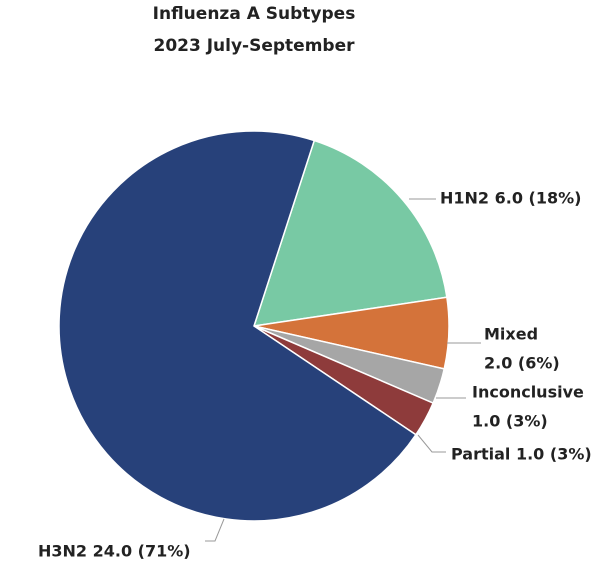 This screenshot has width=616, height=571. Describe the element at coordinates (254, 46) in the screenshot. I see `chart-title-line-2: 2023 July-September` at that location.